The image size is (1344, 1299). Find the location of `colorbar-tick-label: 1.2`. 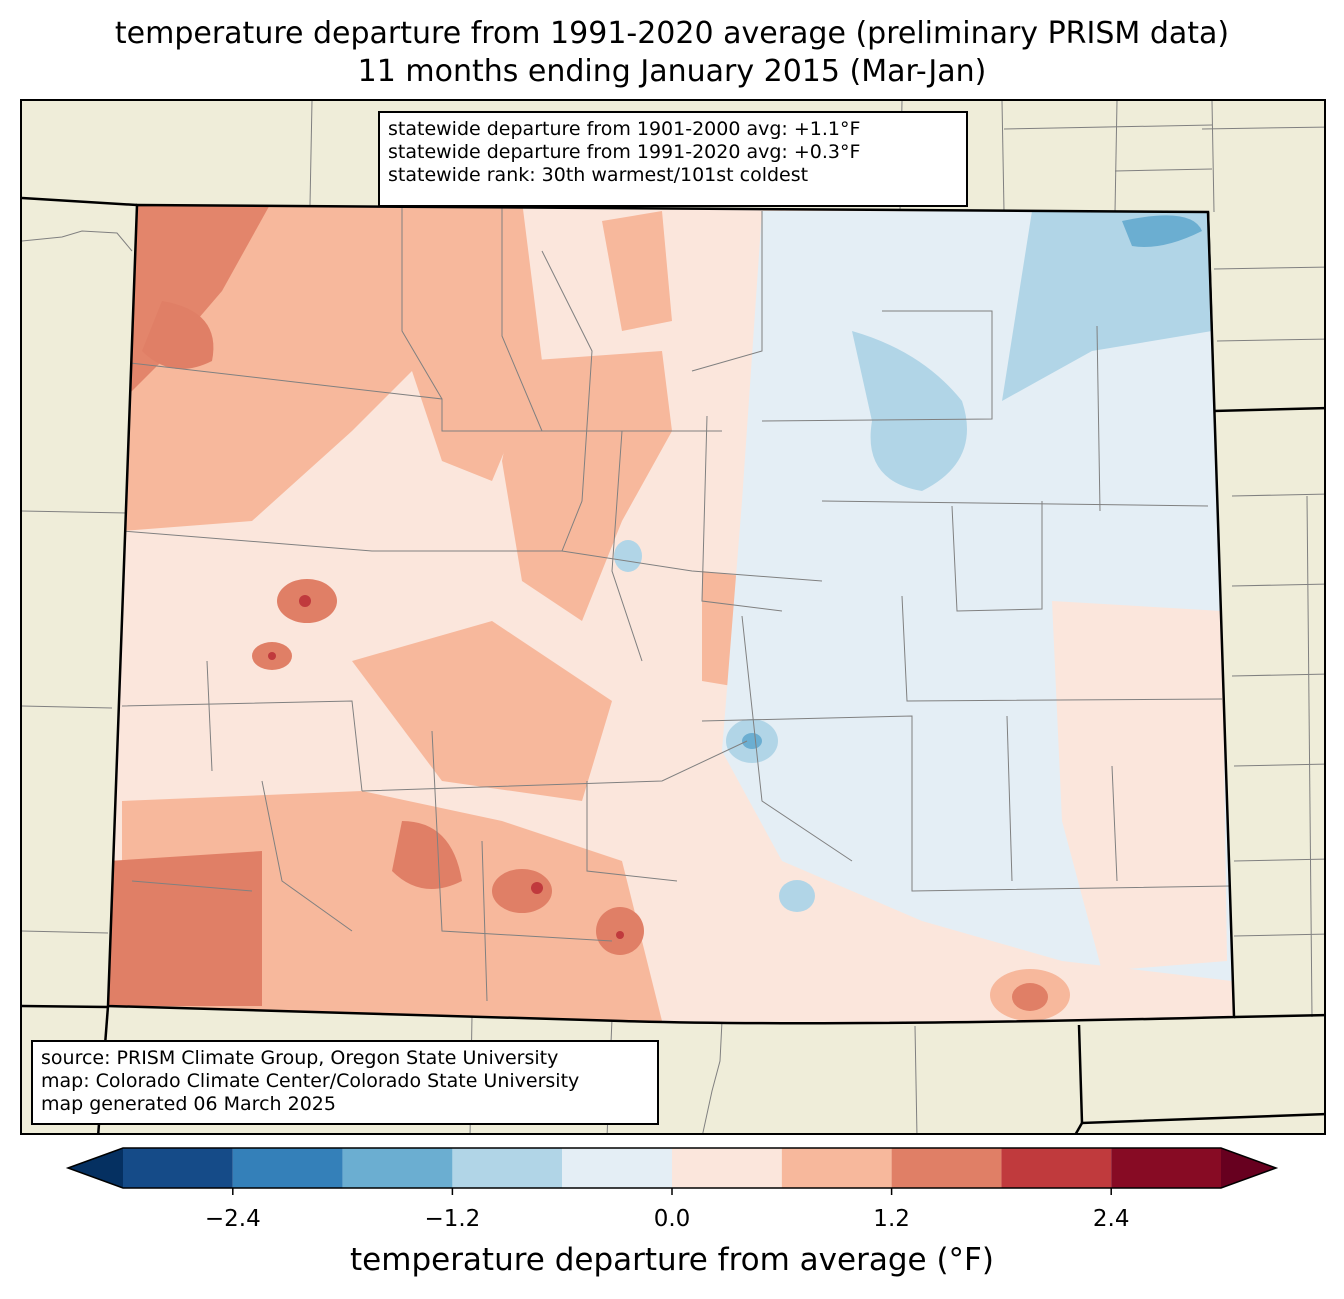

colorbar-tick-label: 1.2 is located at coordinates (891, 1219).